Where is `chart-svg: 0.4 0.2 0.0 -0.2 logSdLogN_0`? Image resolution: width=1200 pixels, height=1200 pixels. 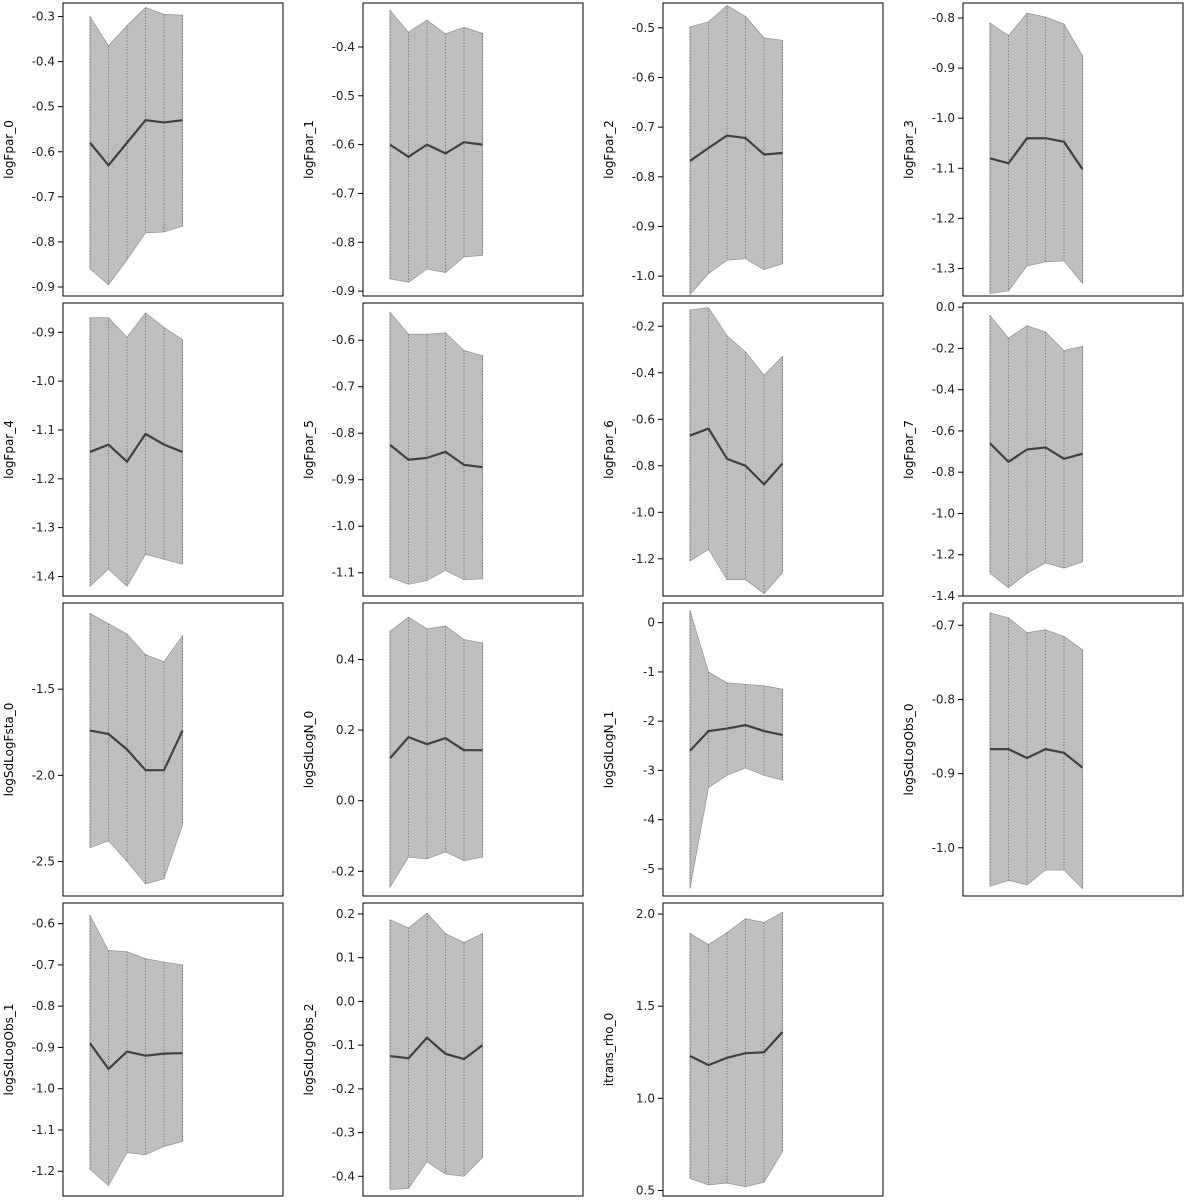
chart-svg: 0.4 0.2 0.0 -0.2 logSdLogN_0 is located at coordinates (443, 749).